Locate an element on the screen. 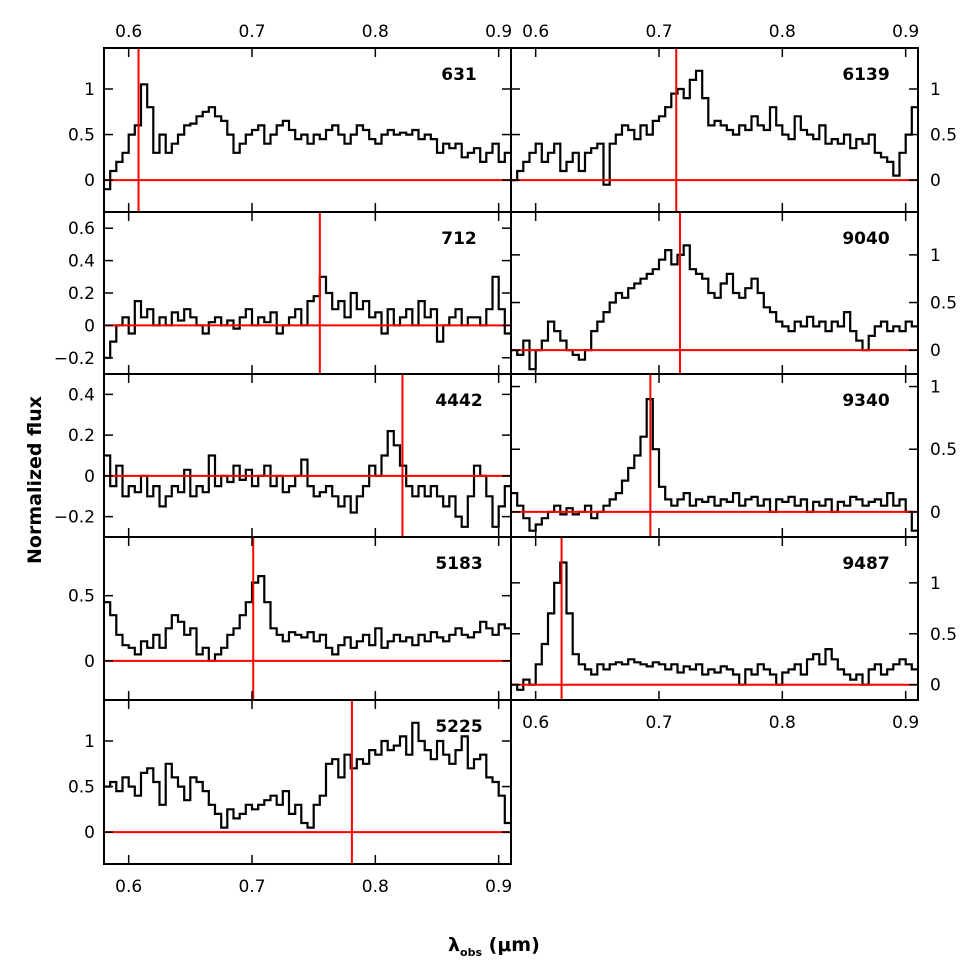 This screenshot has width=969, height=969. panel-label-4442: 4442 is located at coordinates (458, 401).